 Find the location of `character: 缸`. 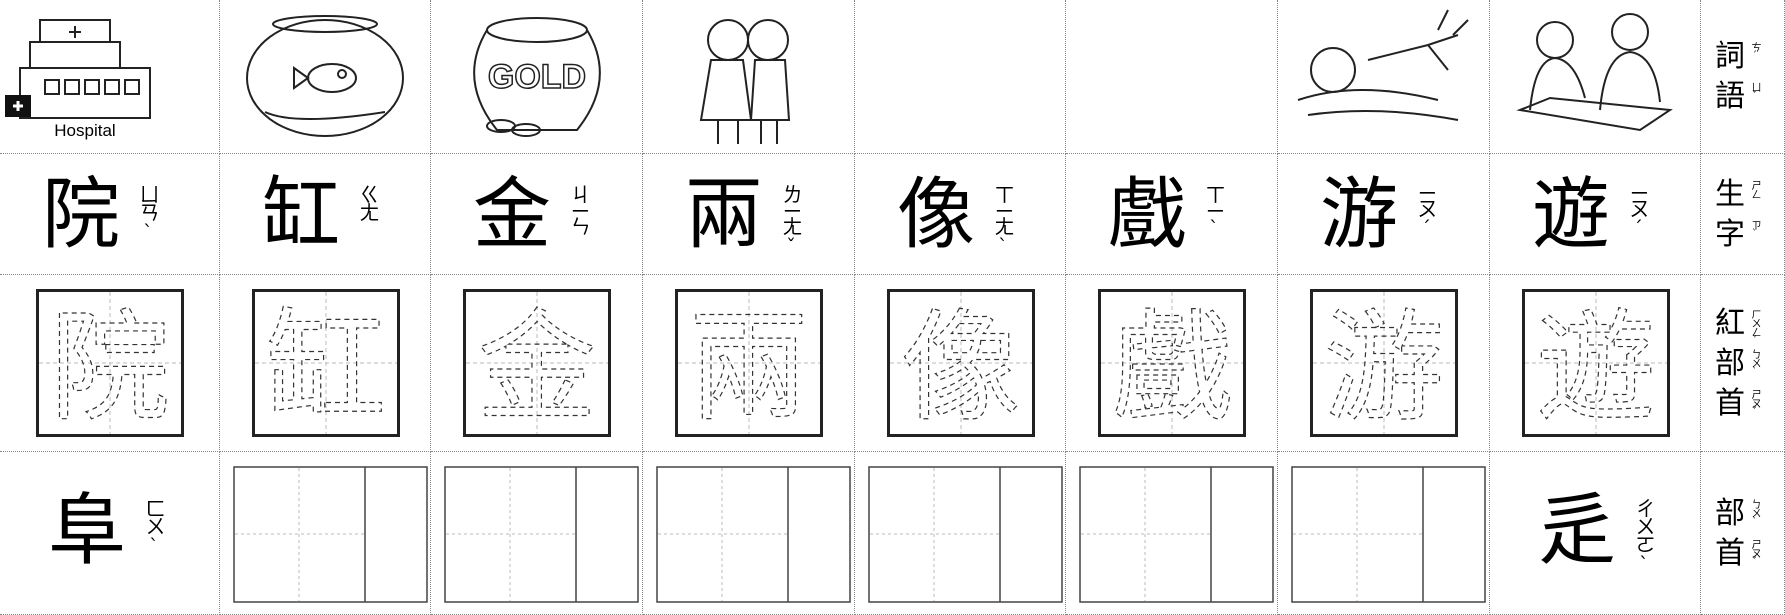

character: 缸 is located at coordinates (301, 215).